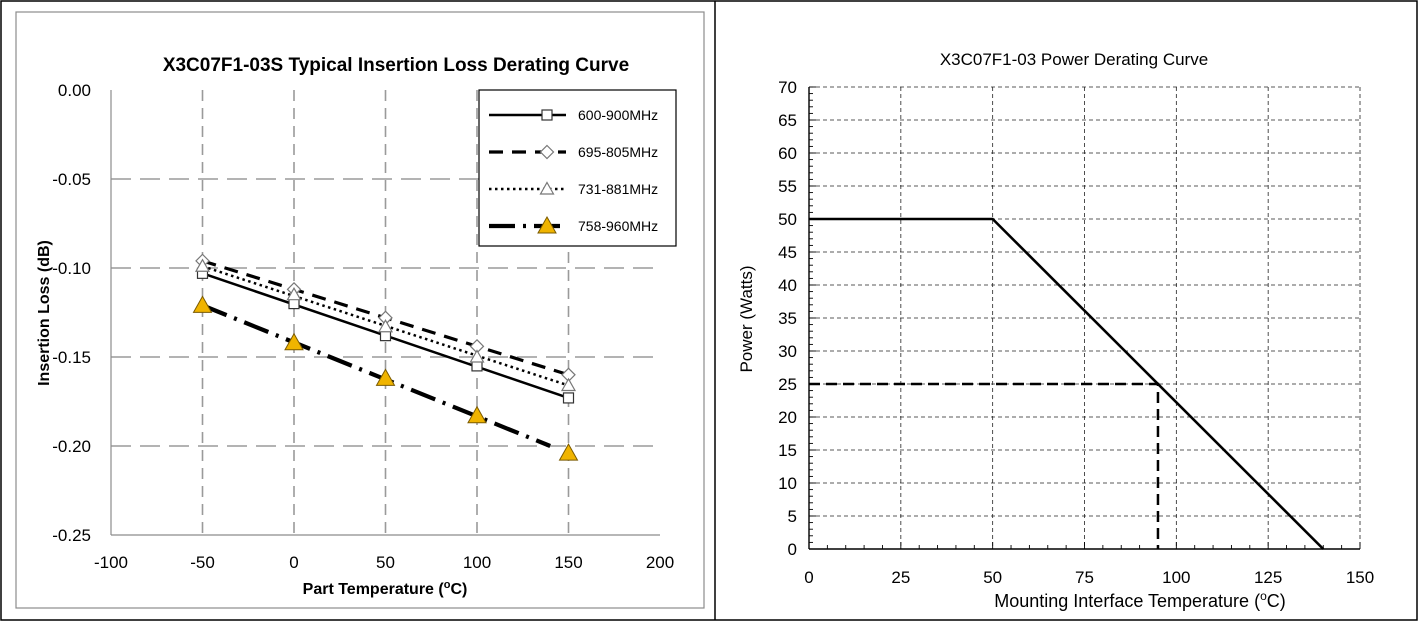  I want to click on y-tick-label: -0.25, so click(71, 535).